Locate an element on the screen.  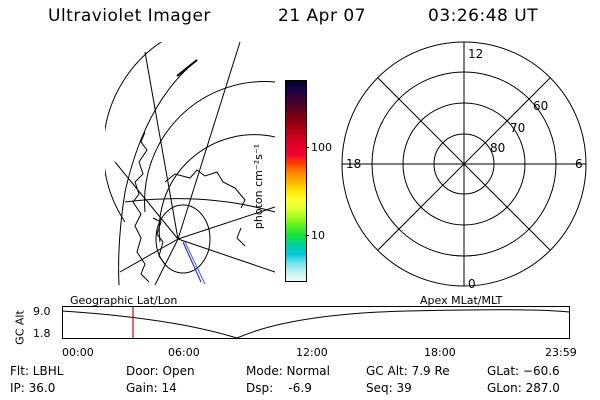
colorbar-tick-10: 10 is located at coordinates (318, 235).